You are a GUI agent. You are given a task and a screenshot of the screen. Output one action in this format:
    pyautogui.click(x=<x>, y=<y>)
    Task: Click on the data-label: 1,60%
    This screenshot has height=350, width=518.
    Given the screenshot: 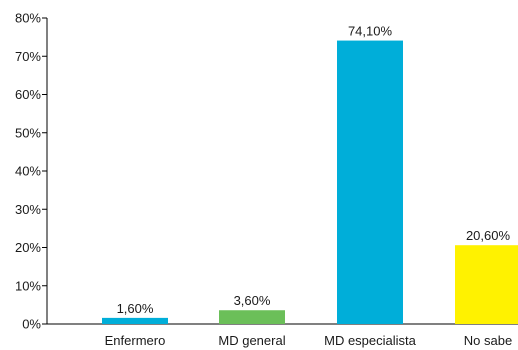 What is the action you would take?
    pyautogui.click(x=135, y=308)
    